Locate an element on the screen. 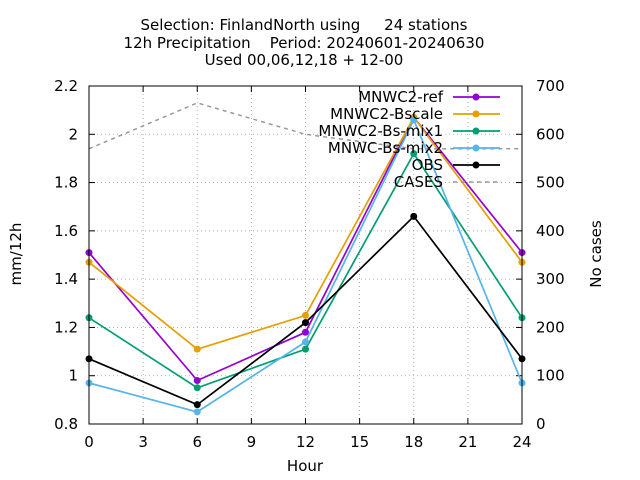  y-axis-label: mm/12h is located at coordinates (16, 254).